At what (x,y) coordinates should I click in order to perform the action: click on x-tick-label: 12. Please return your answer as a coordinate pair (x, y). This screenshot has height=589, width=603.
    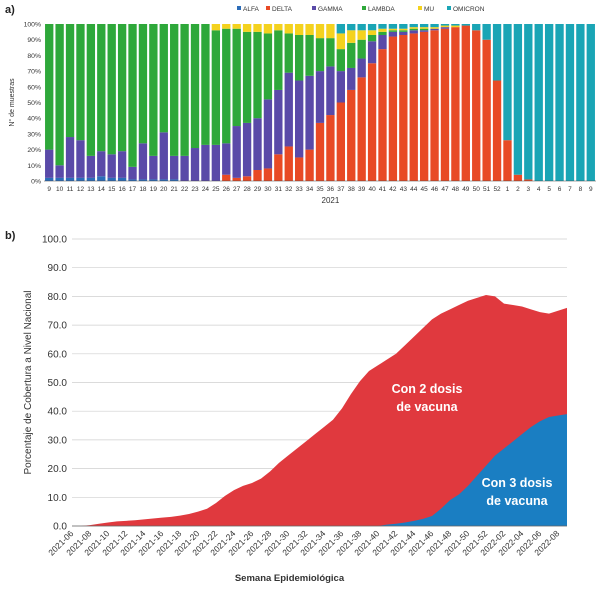
    Looking at the image, I should click on (81, 189).